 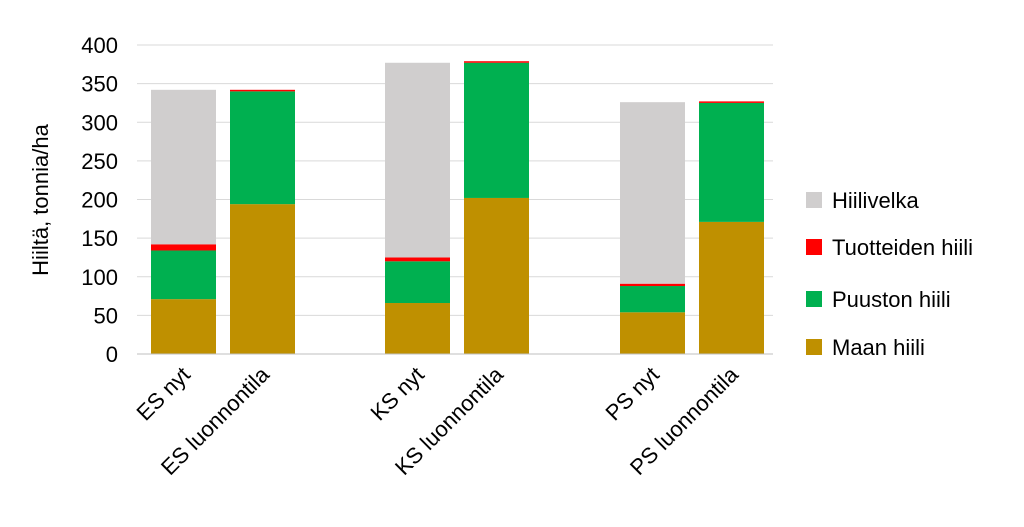 I want to click on y-axis-title: Hiiltä, tonnia/ha, so click(x=40, y=199).